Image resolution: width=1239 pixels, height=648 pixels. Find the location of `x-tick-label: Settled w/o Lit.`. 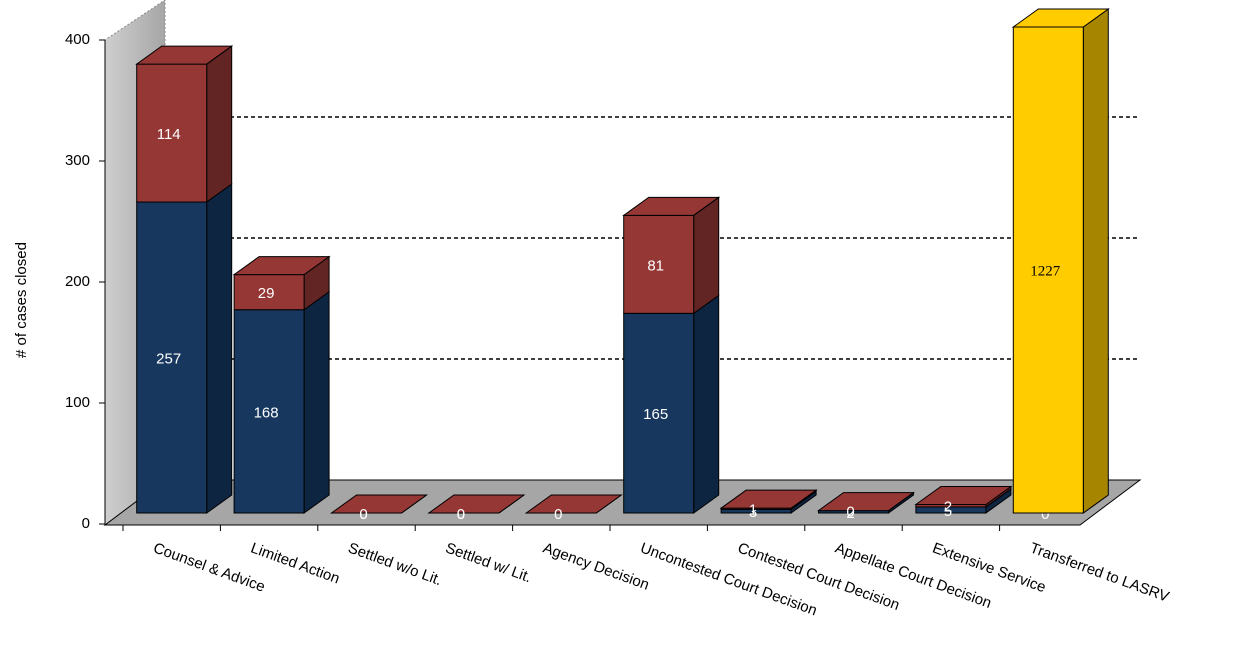

x-tick-label: Settled w/o Lit. is located at coordinates (395, 565).